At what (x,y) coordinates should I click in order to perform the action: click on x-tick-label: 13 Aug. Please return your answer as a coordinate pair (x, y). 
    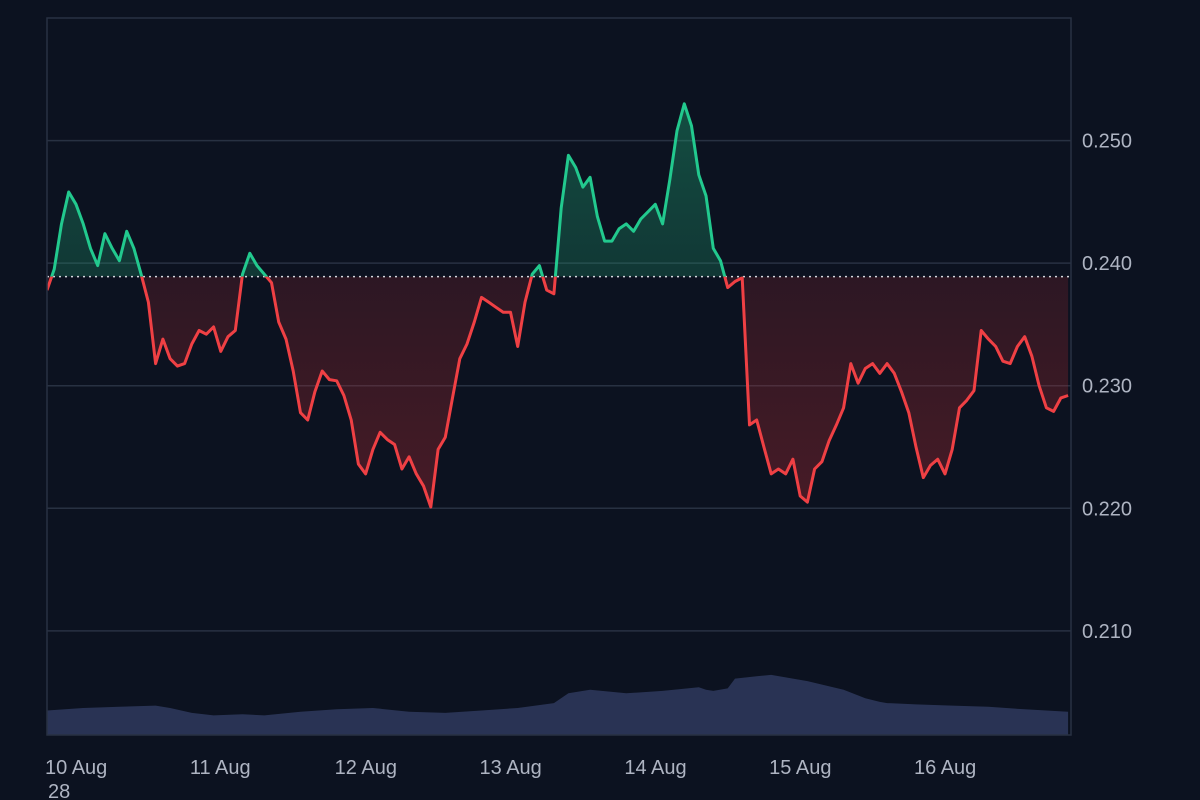
    Looking at the image, I should click on (511, 768).